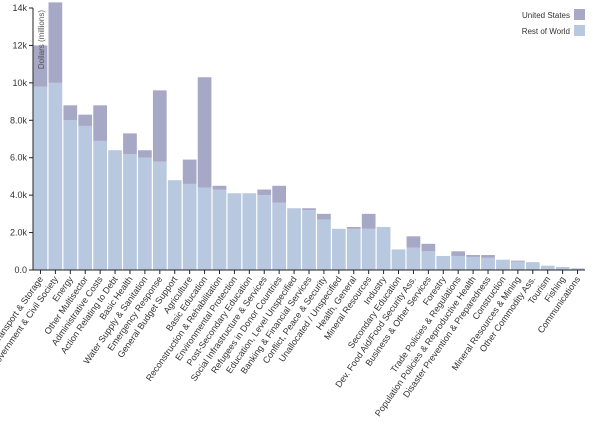  What do you see at coordinates (546, 15) in the screenshot?
I see `legend-label-0: United States` at bounding box center [546, 15].